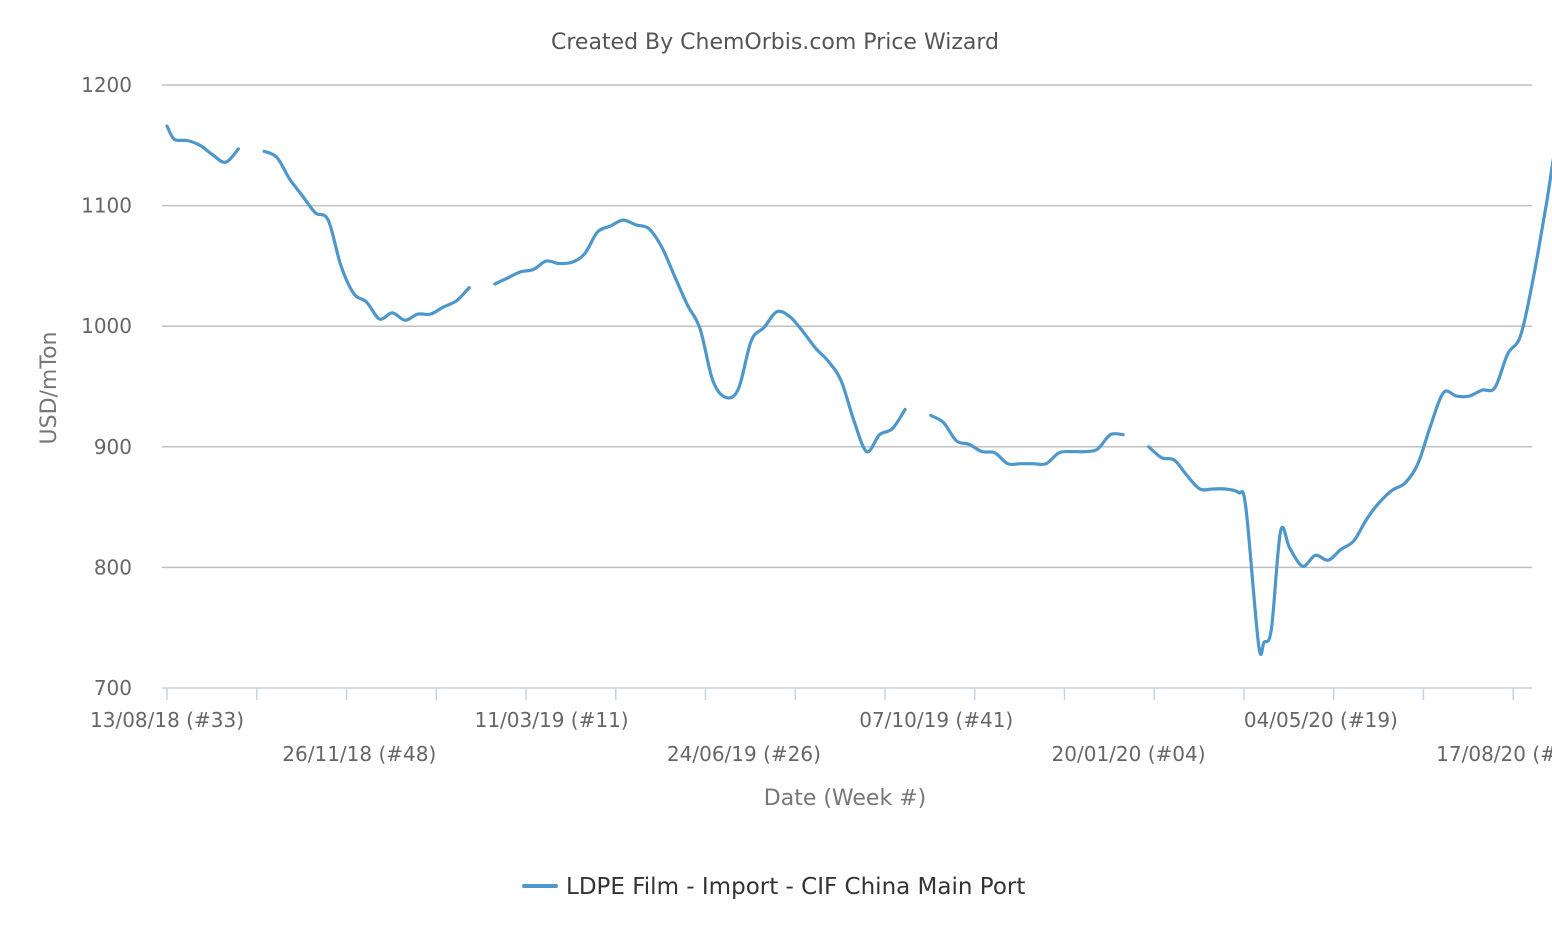  Describe the element at coordinates (106, 386) in the screenshot. I see `y-axis-ticks: 700 800 900 1000 1100 1200` at that location.